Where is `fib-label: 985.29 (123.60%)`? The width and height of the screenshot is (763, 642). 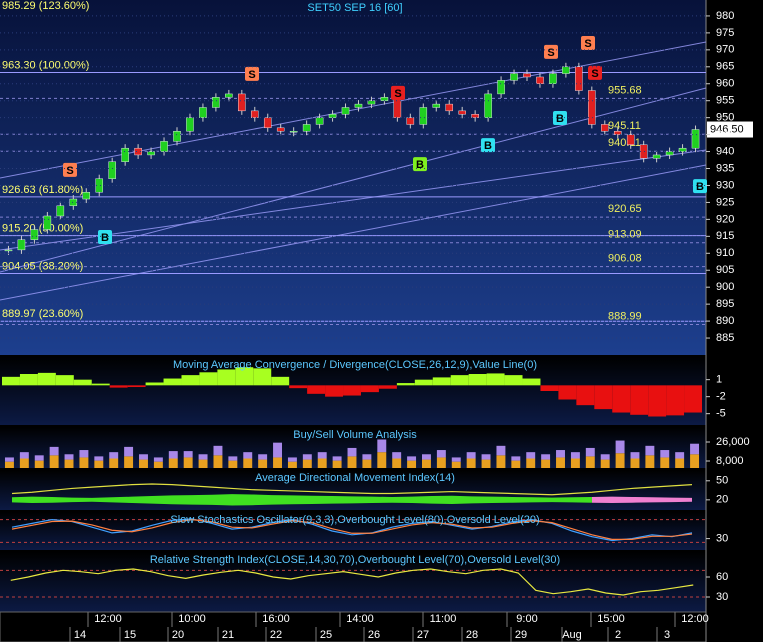 fib-label: 985.29 (123.60%) is located at coordinates (45, 6).